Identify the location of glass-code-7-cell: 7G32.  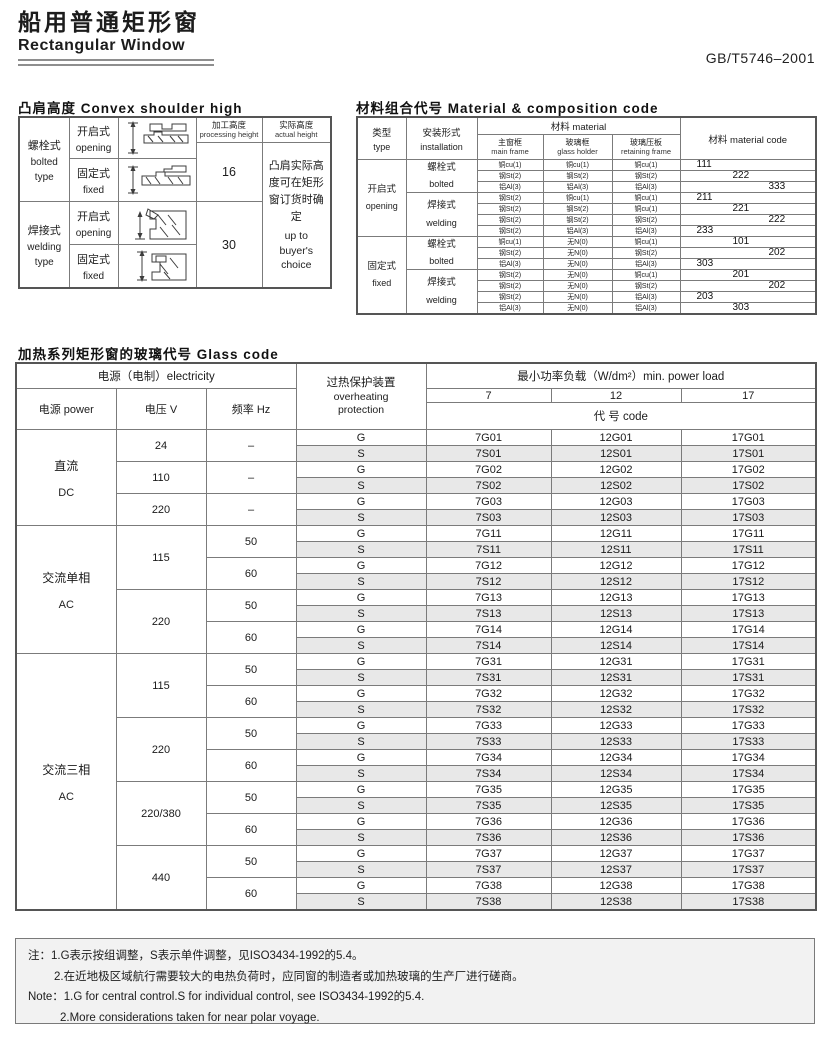
(488, 693).